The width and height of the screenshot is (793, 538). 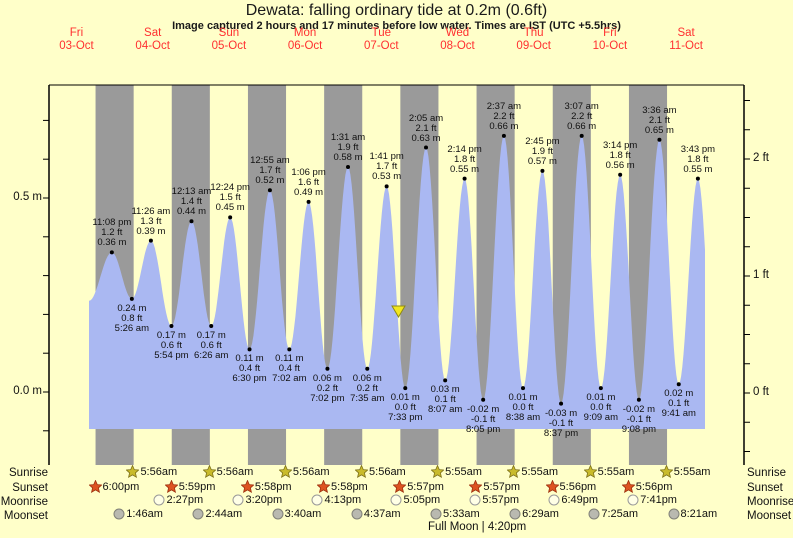 What do you see at coordinates (678, 414) in the screenshot?
I see `annotation-line: 9:41 am` at bounding box center [678, 414].